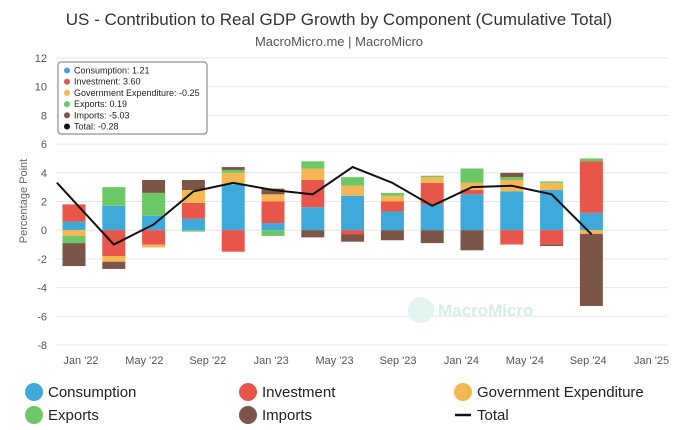  What do you see at coordinates (73, 415) in the screenshot?
I see `legend-item-label: Exports` at bounding box center [73, 415].